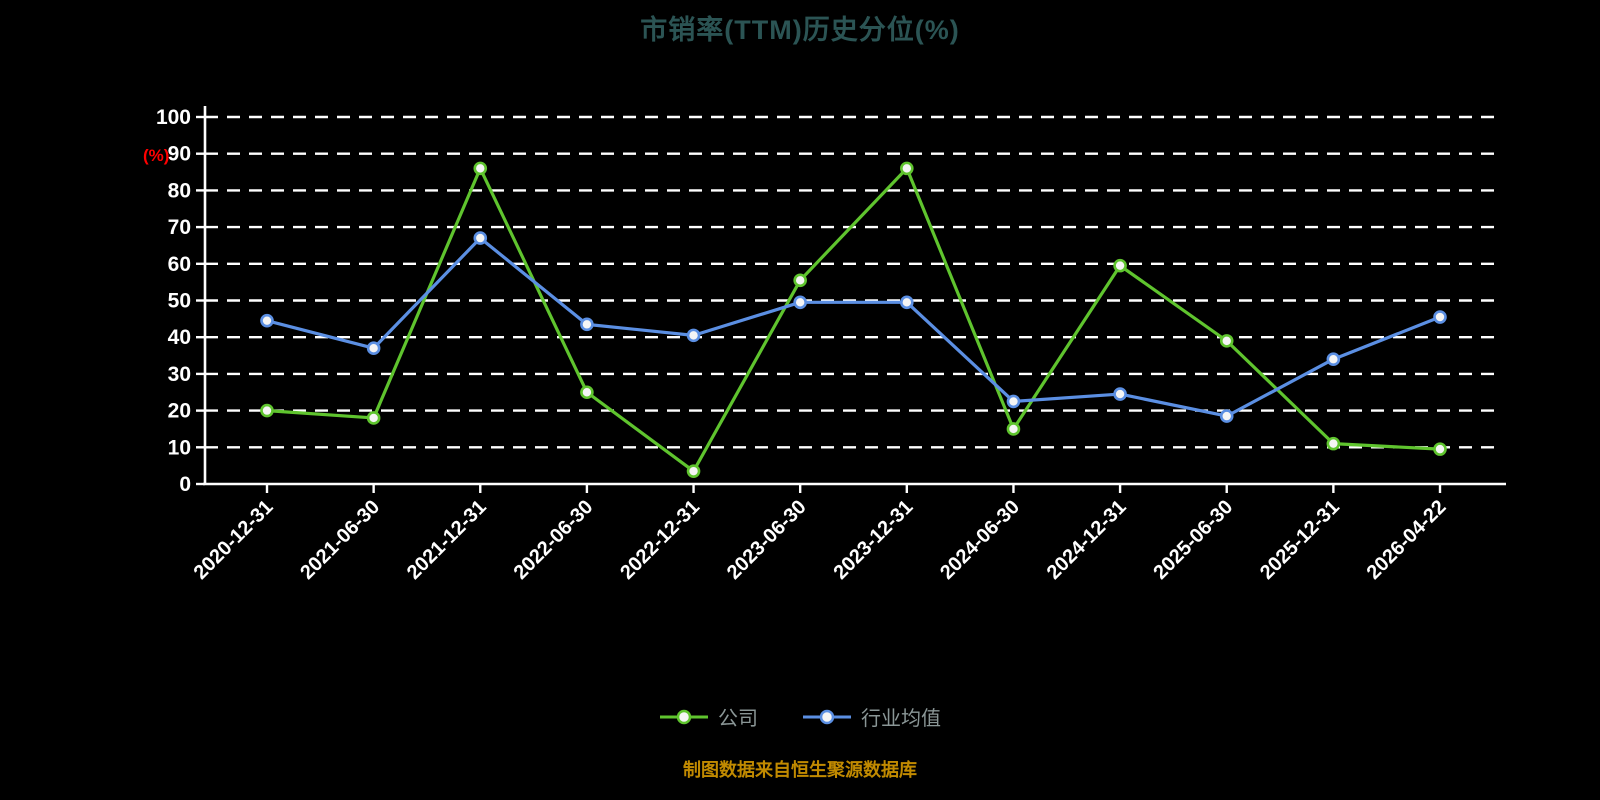 The image size is (1600, 800). What do you see at coordinates (179, 337) in the screenshot?
I see `y-tick-label-40: 40` at bounding box center [179, 337].